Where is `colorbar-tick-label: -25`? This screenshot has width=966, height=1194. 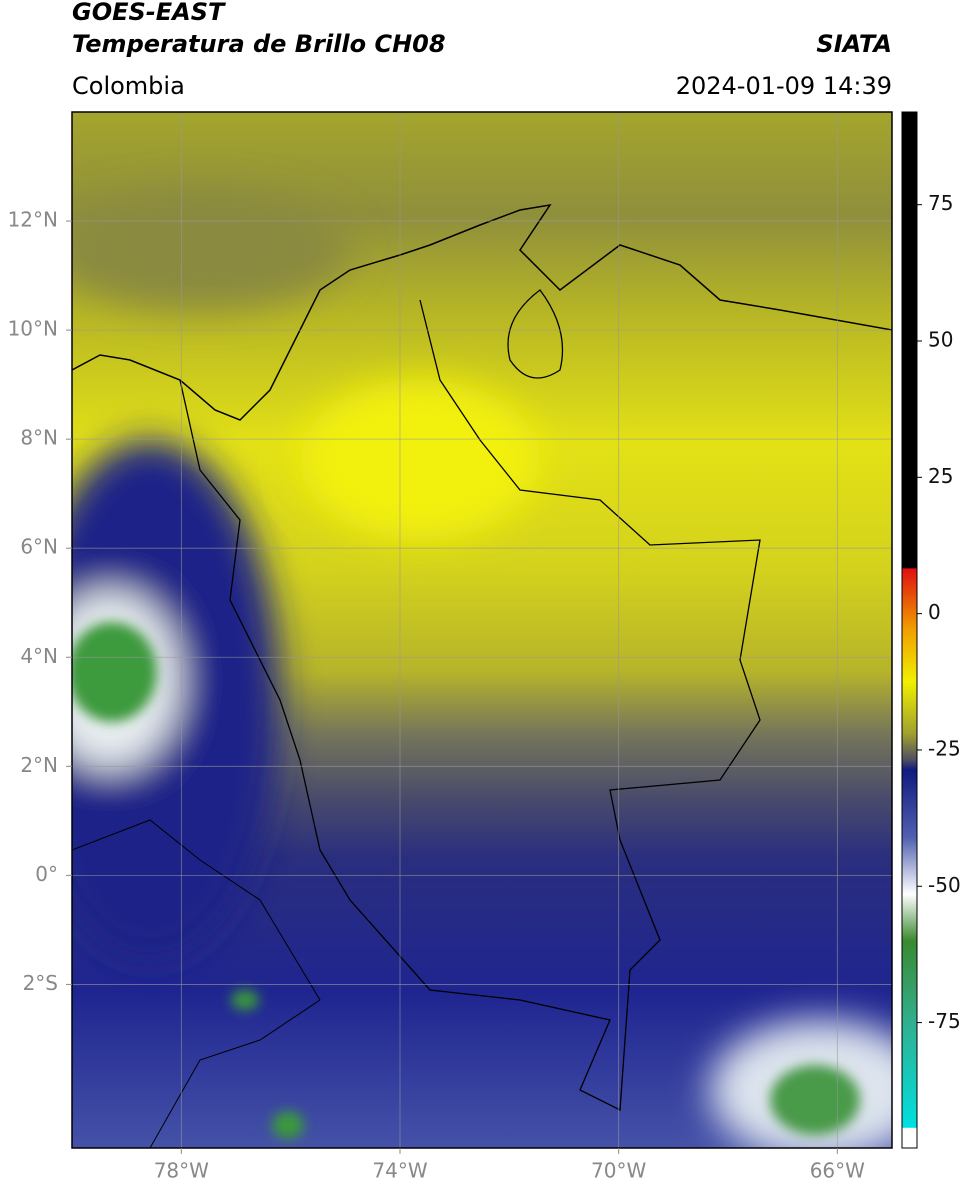 colorbar-tick-label: -25 is located at coordinates (944, 748).